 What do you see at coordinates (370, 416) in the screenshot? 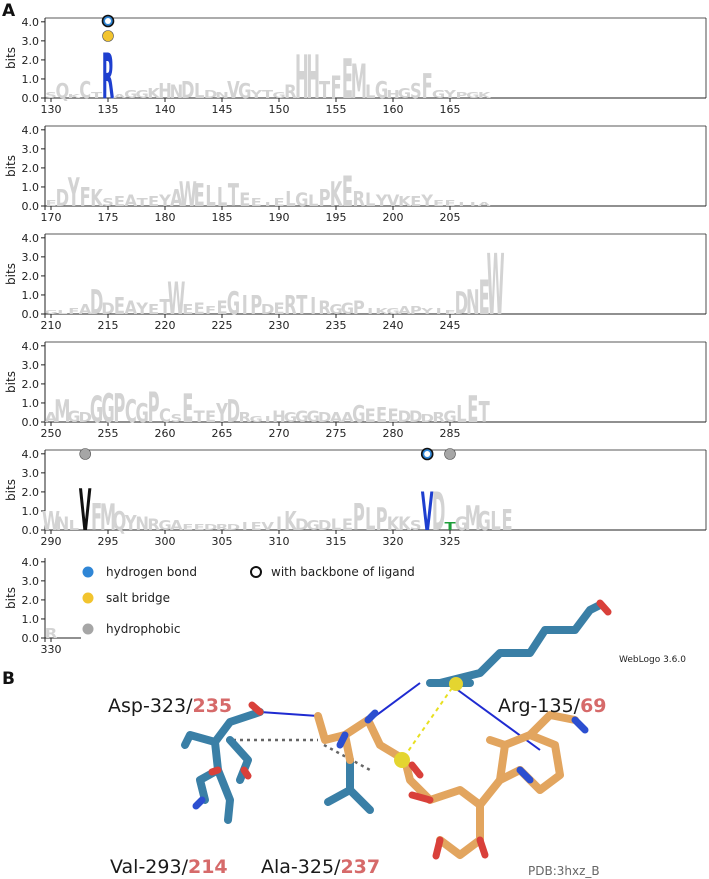
I see `logo-letter-278: E` at bounding box center [370, 416].